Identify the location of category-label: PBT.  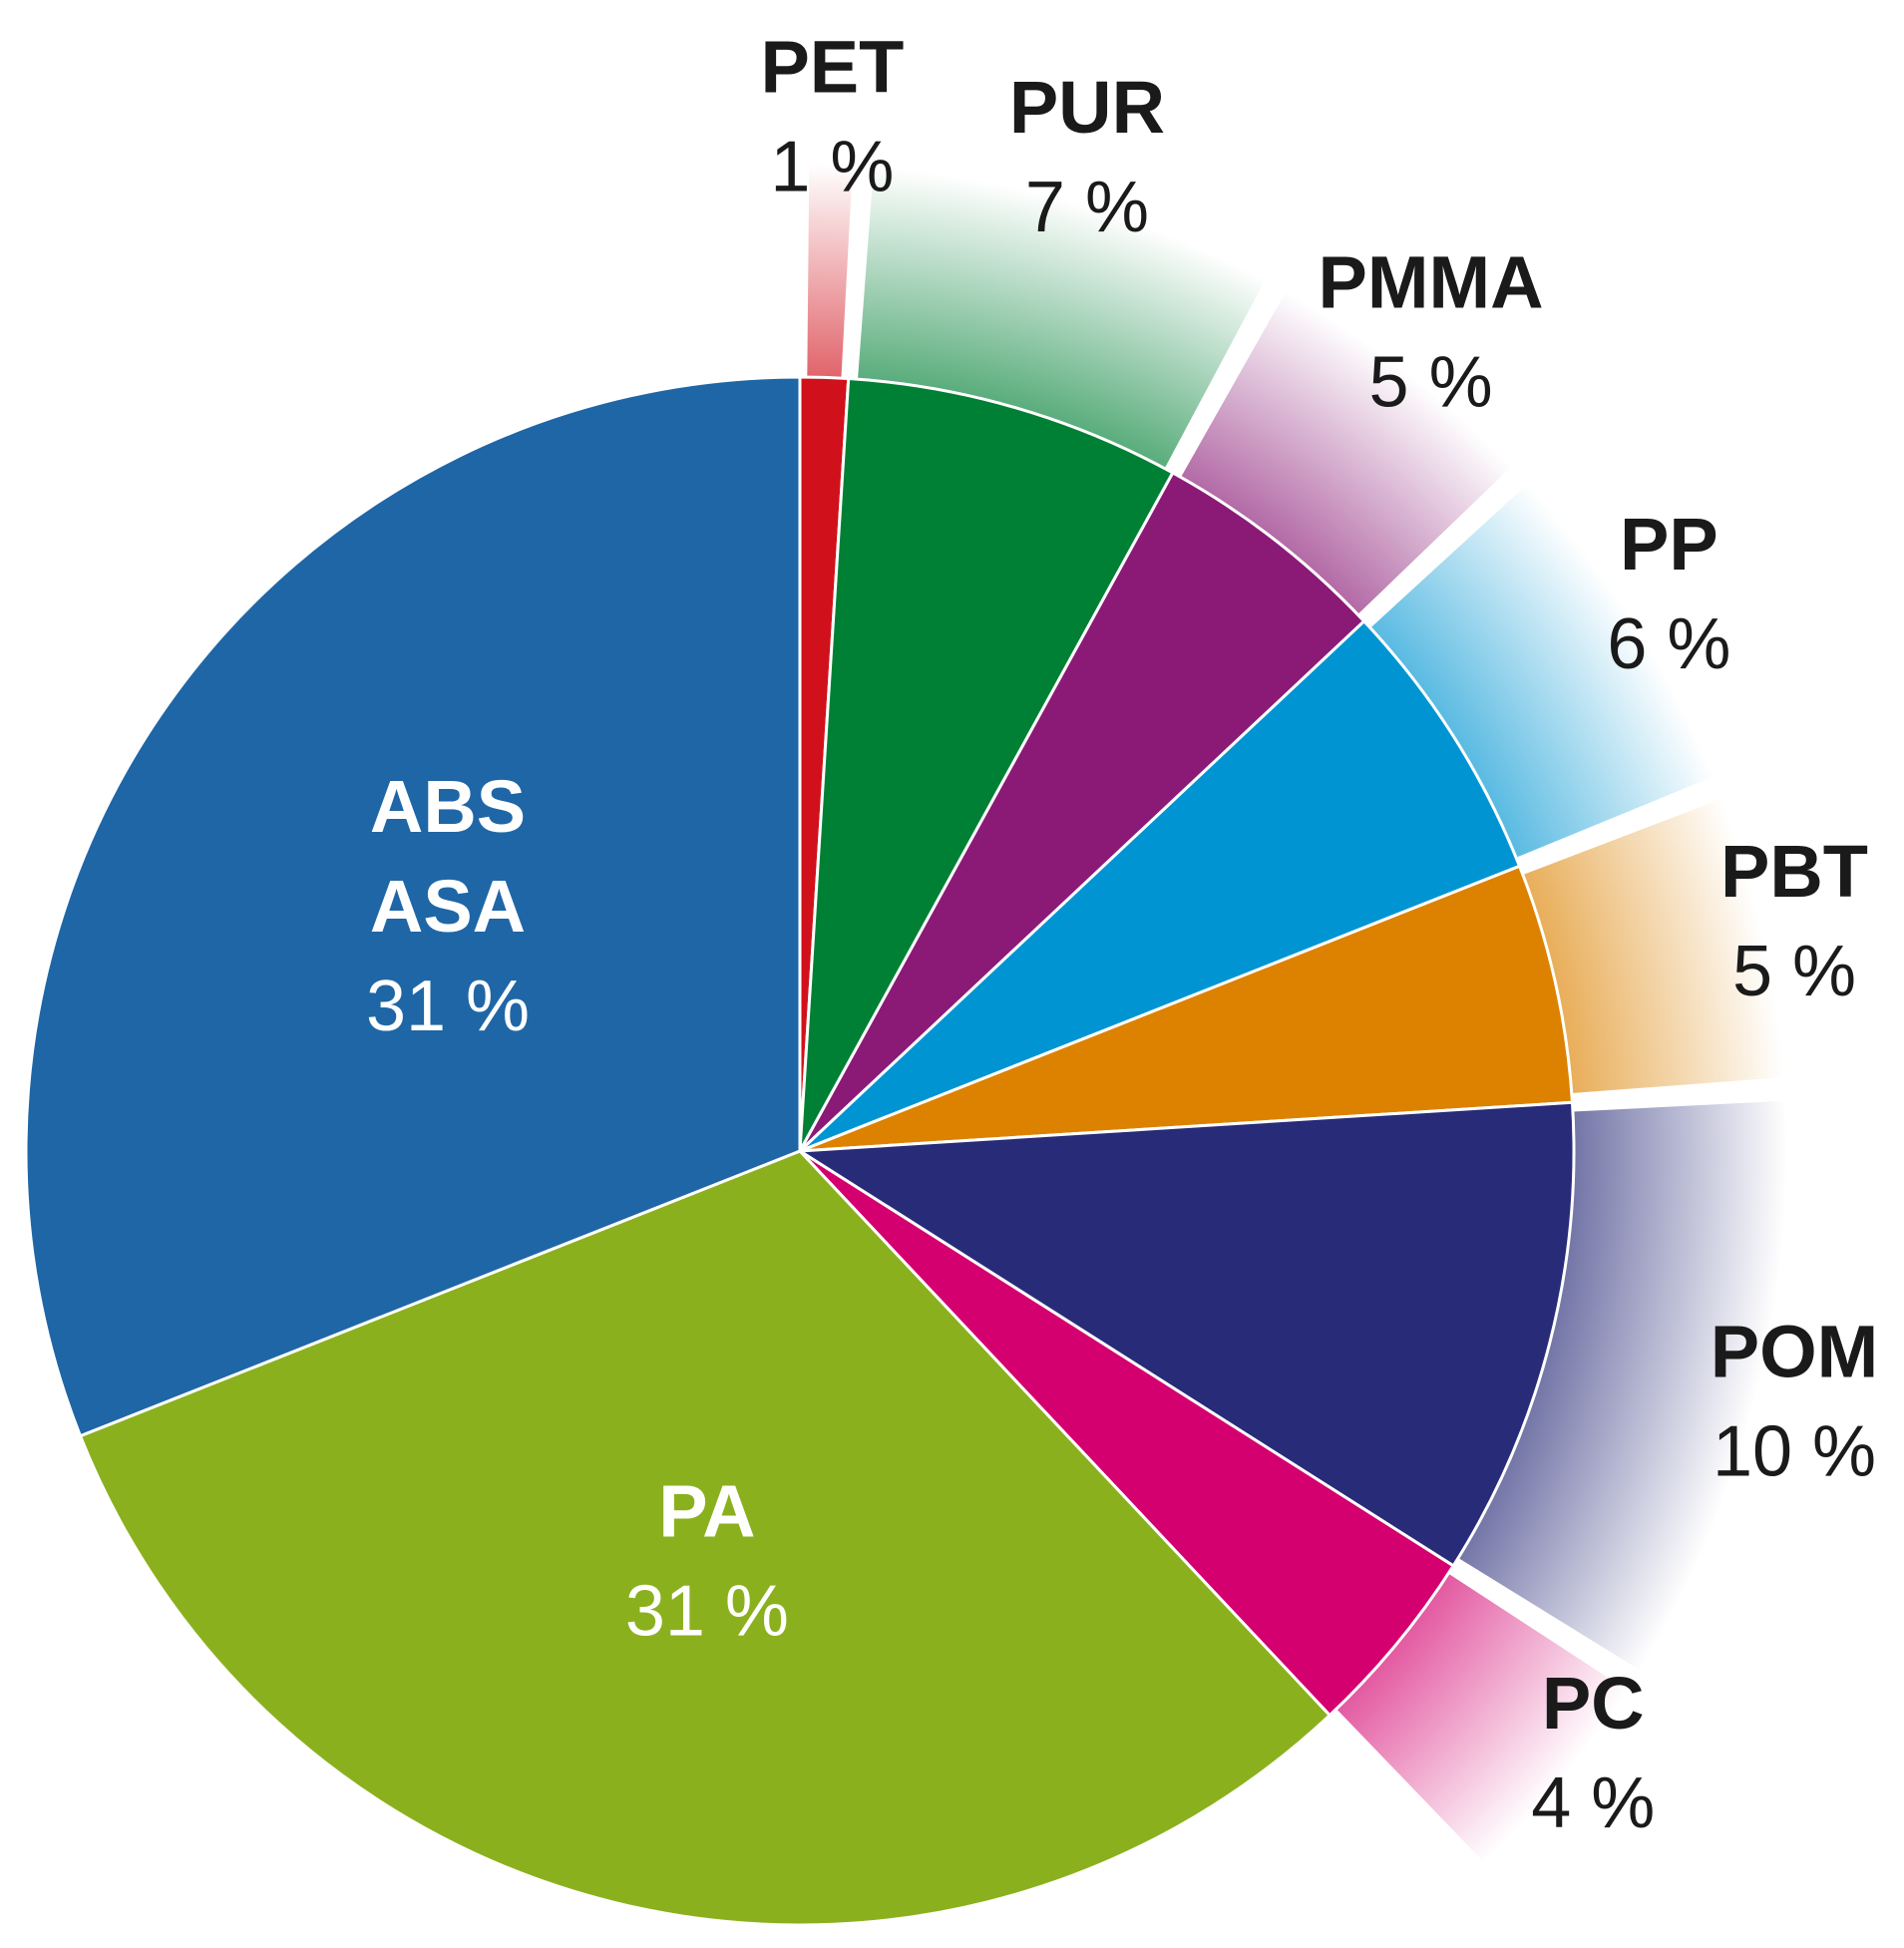
(1794, 870).